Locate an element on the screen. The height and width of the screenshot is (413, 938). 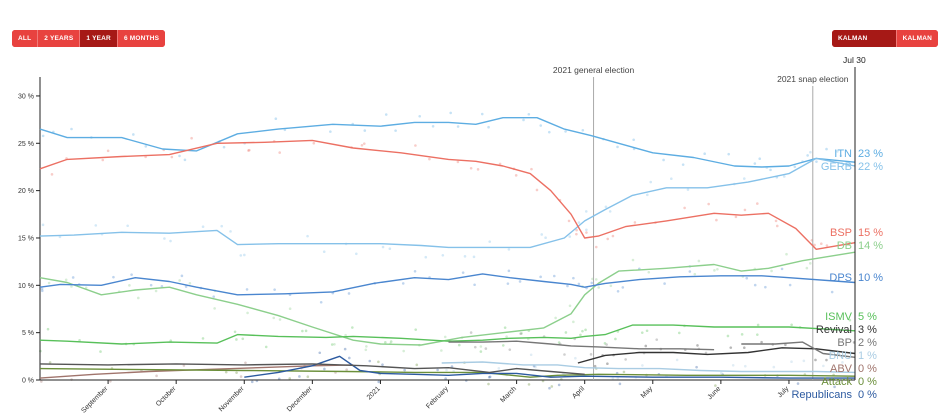
x-tick-label: April is located at coordinates (578, 392).